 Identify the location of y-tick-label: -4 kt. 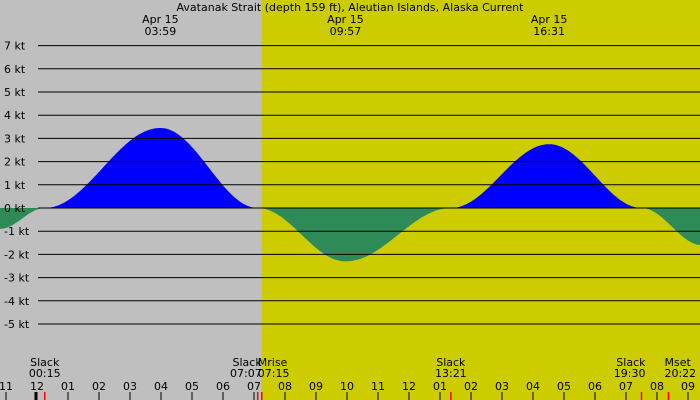
(17, 301).